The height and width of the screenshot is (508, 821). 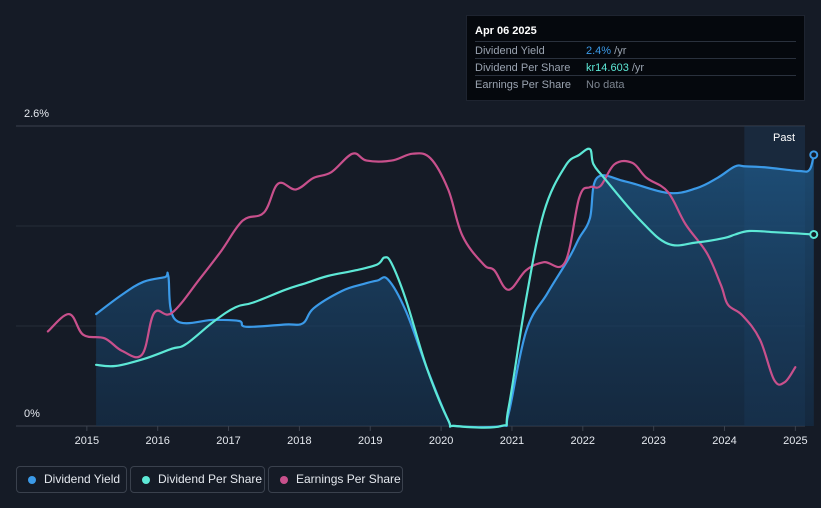 I want to click on tooltip-row-dividend-yield: Dividend Yield 2.4% /yr, so click(x=635, y=50).